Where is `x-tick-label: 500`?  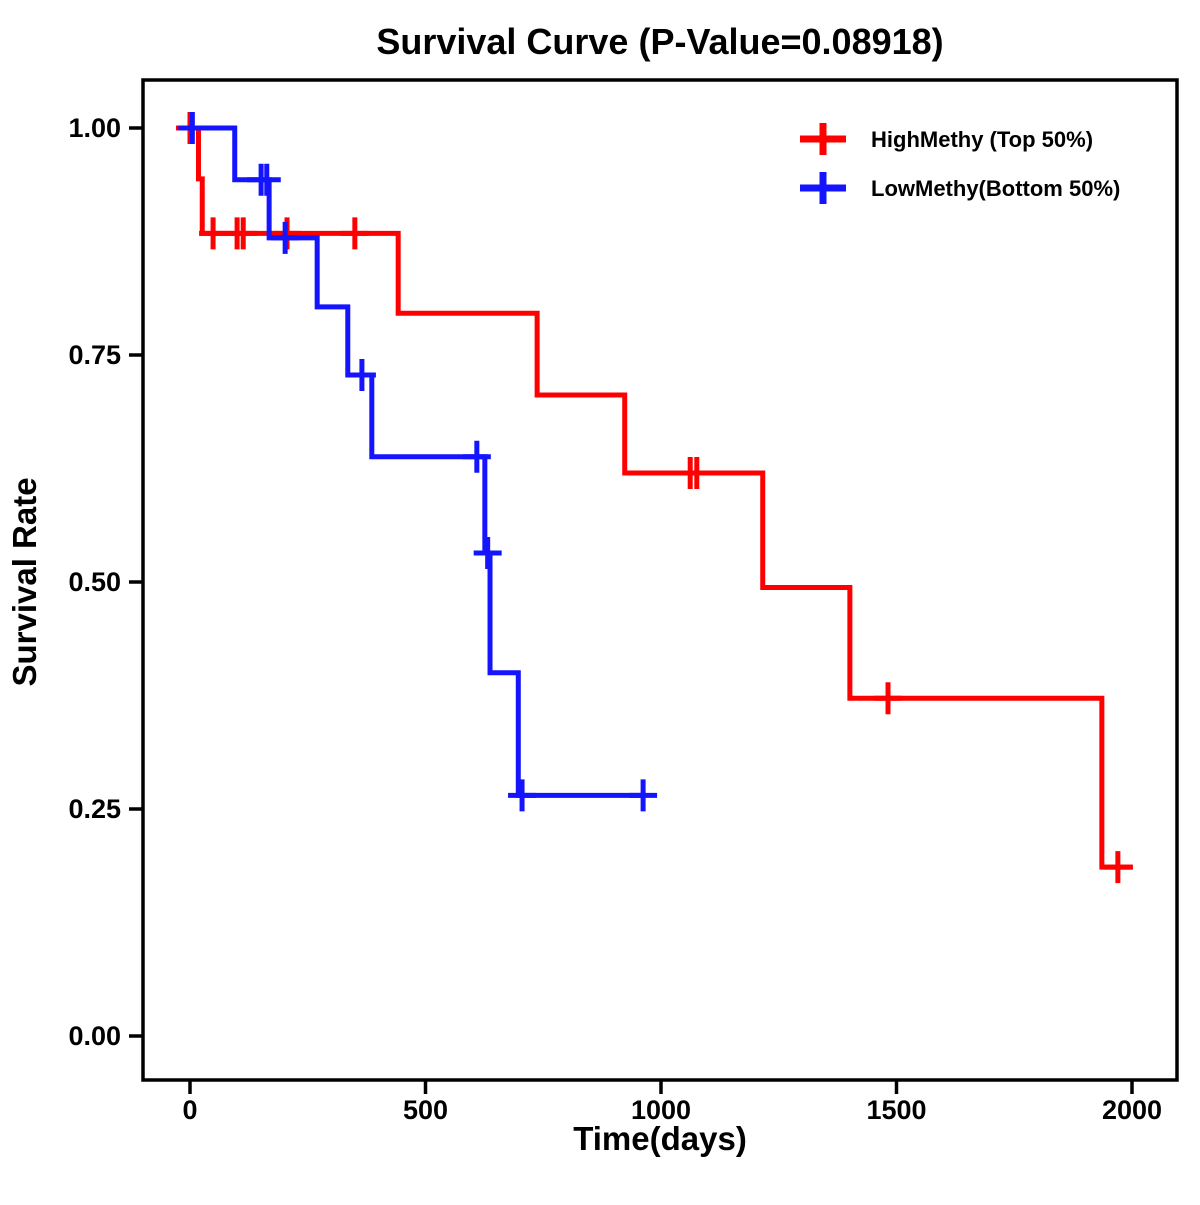 x-tick-label: 500 is located at coordinates (425, 1110).